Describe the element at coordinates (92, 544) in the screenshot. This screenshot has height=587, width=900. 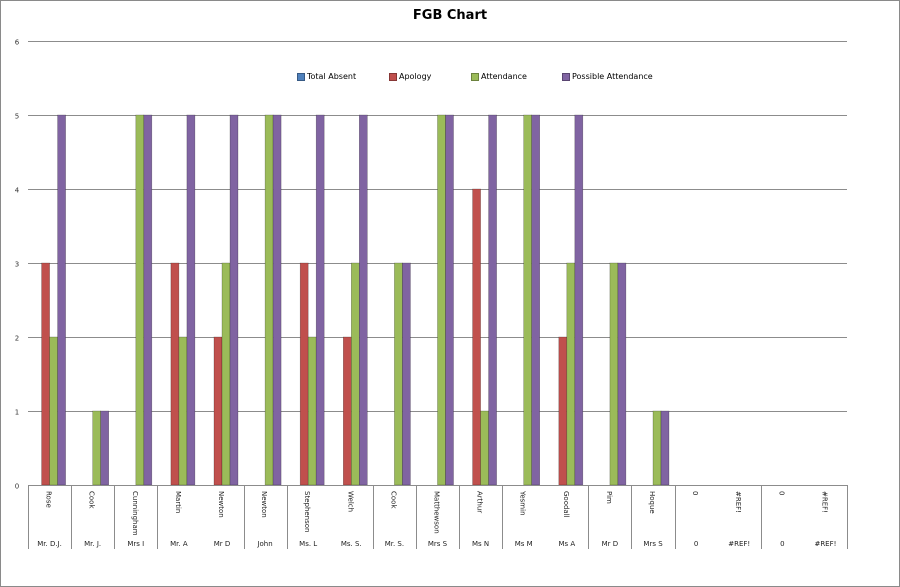
I see `x-group-label: Mr. J.` at that location.